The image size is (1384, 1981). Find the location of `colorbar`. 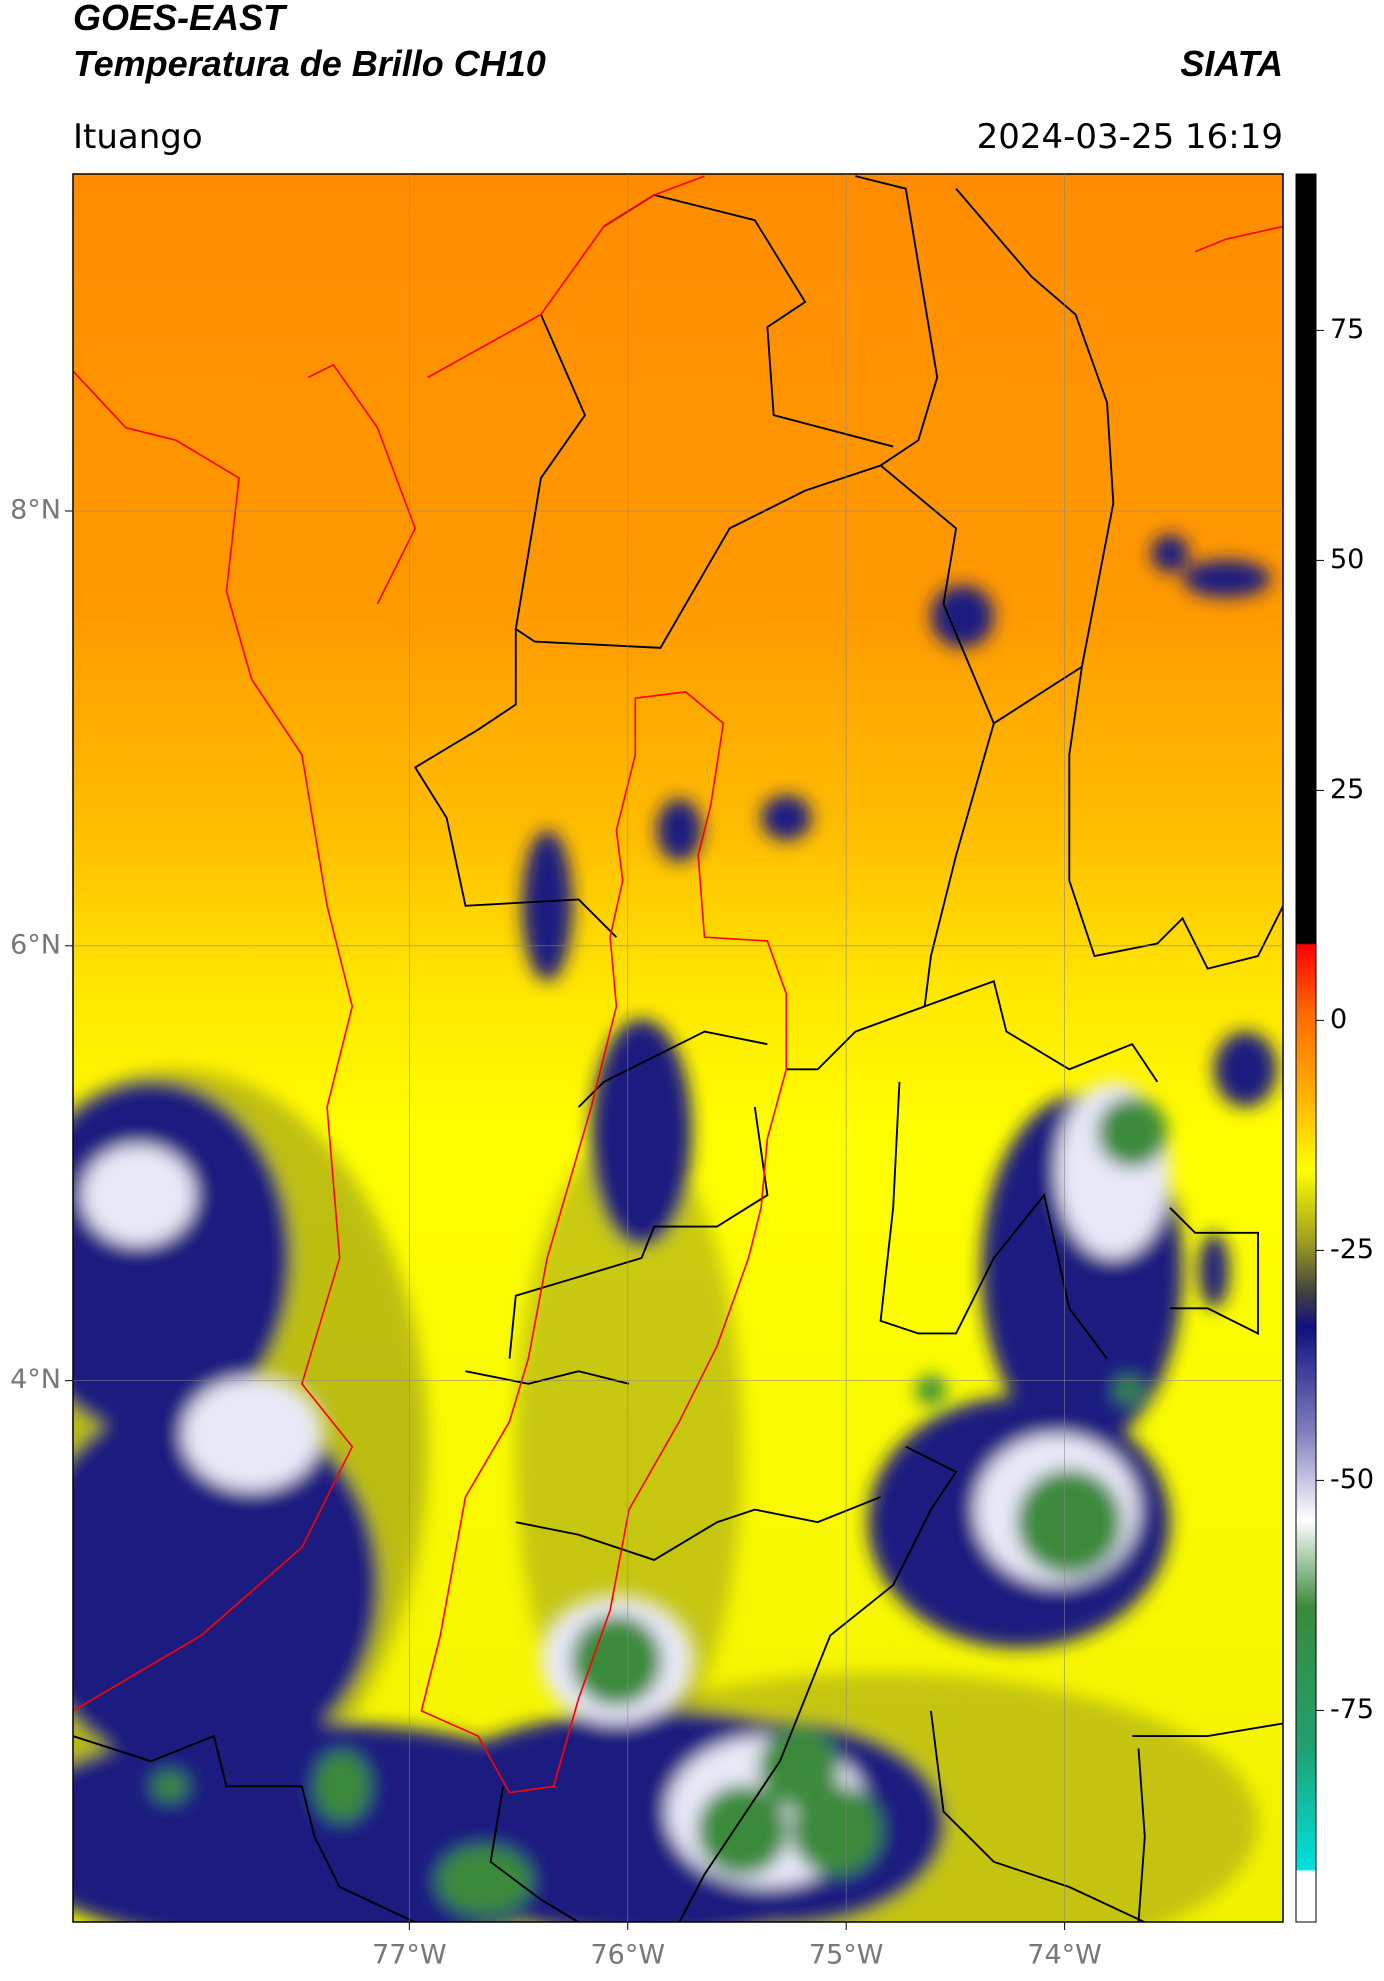

colorbar is located at coordinates (1306, 1048).